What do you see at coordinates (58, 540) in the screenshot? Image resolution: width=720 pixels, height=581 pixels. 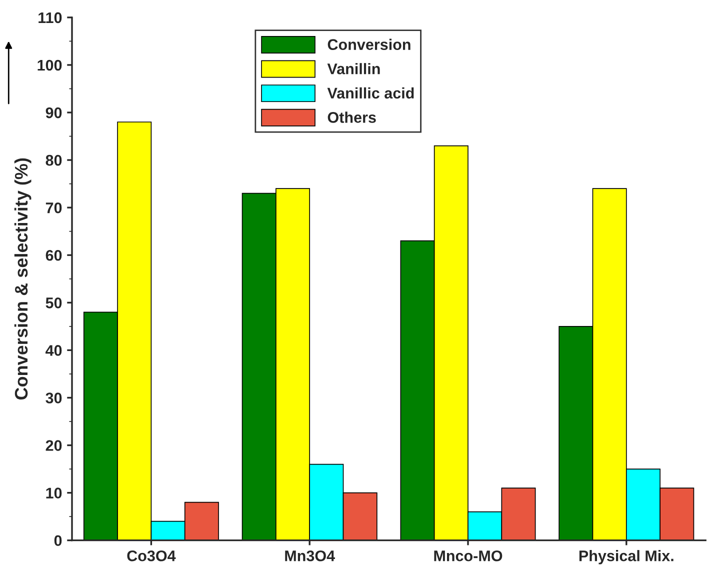 I see `y-tick-label: 0` at bounding box center [58, 540].